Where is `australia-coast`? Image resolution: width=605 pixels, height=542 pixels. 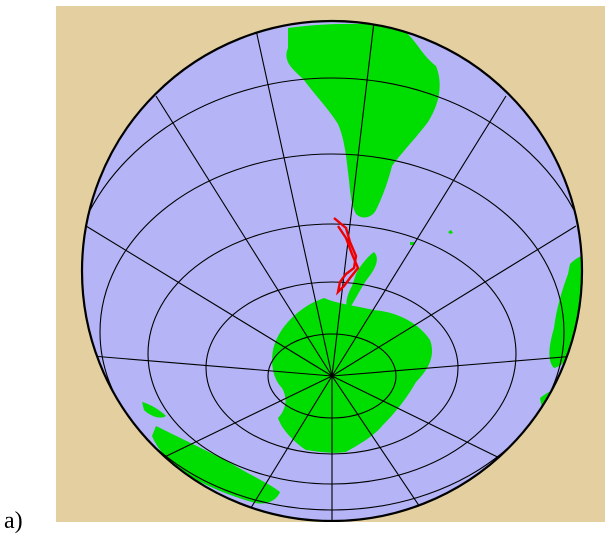
australia-coast is located at coordinates (216, 465).